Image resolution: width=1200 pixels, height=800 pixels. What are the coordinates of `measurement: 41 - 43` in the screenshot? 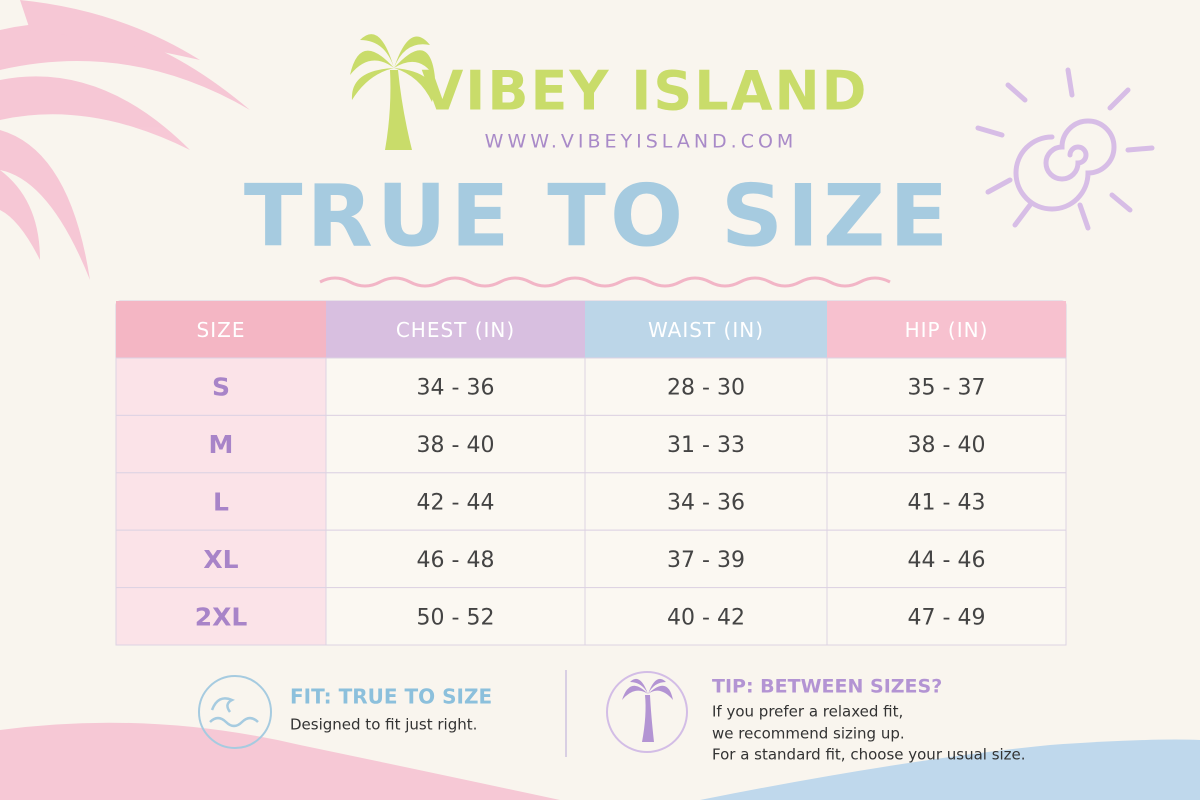 It's located at (947, 503).